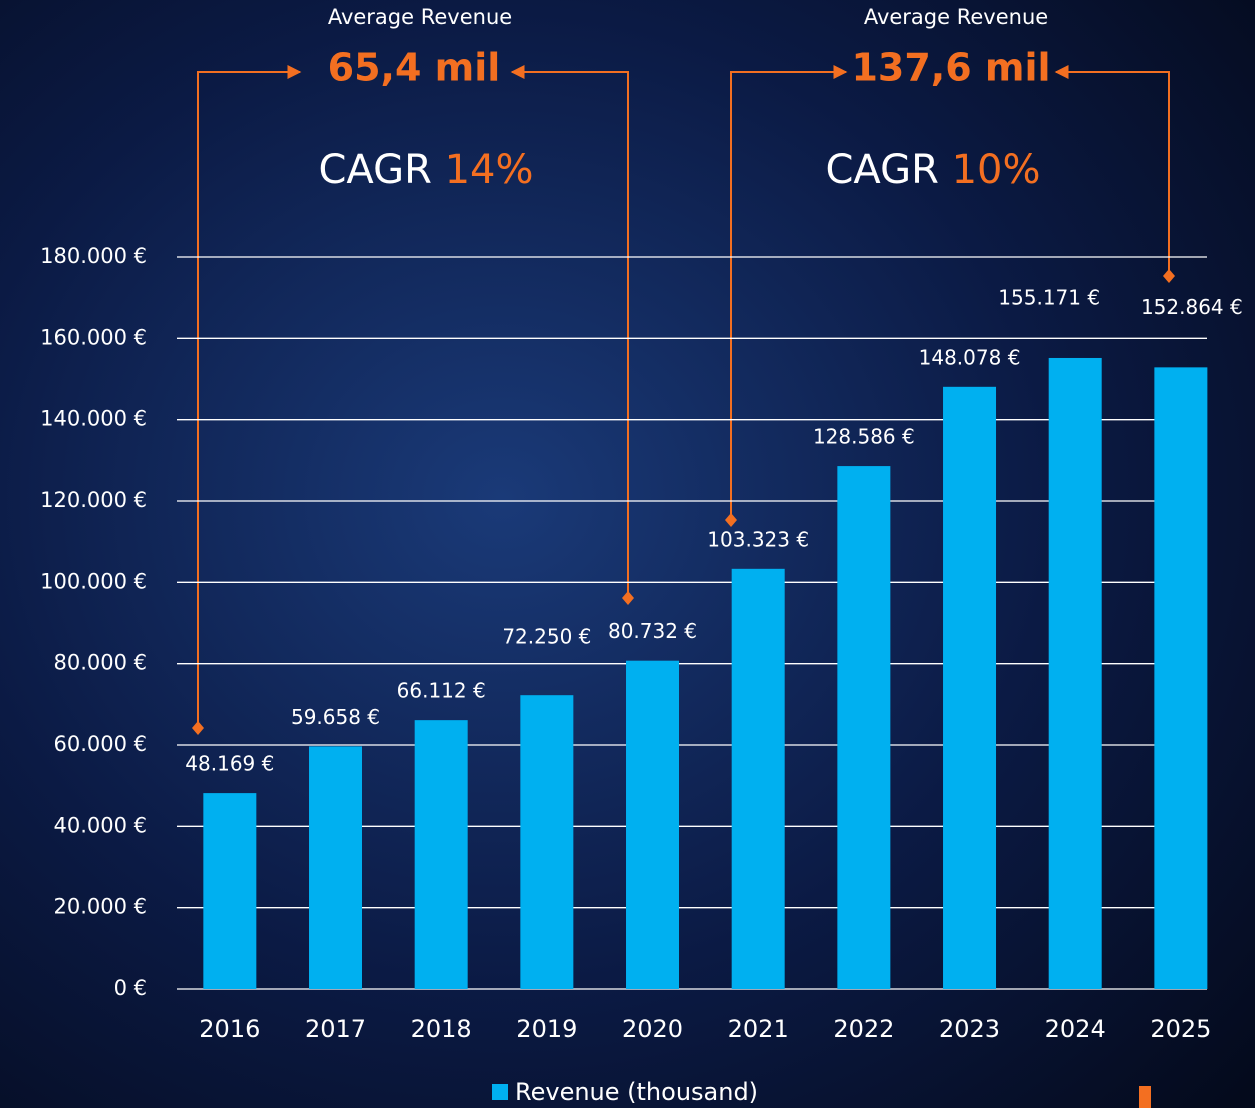 This screenshot has height=1108, width=1255. Describe the element at coordinates (229, 764) in the screenshot. I see `value-label: 48.169 €` at that location.